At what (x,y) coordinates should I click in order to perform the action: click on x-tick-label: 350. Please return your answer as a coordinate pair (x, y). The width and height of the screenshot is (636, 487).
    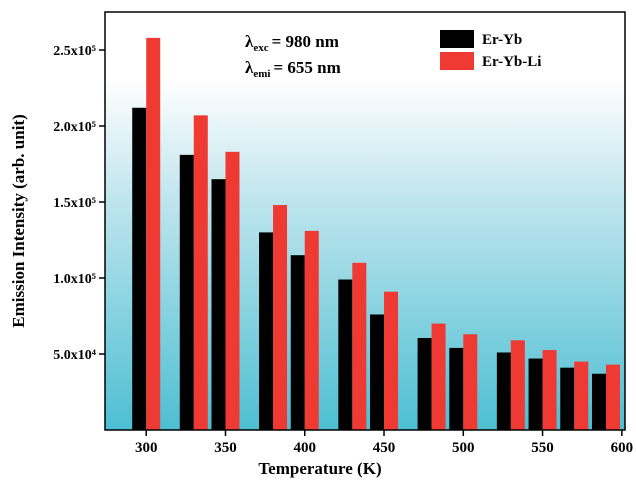
    Looking at the image, I should click on (225, 448).